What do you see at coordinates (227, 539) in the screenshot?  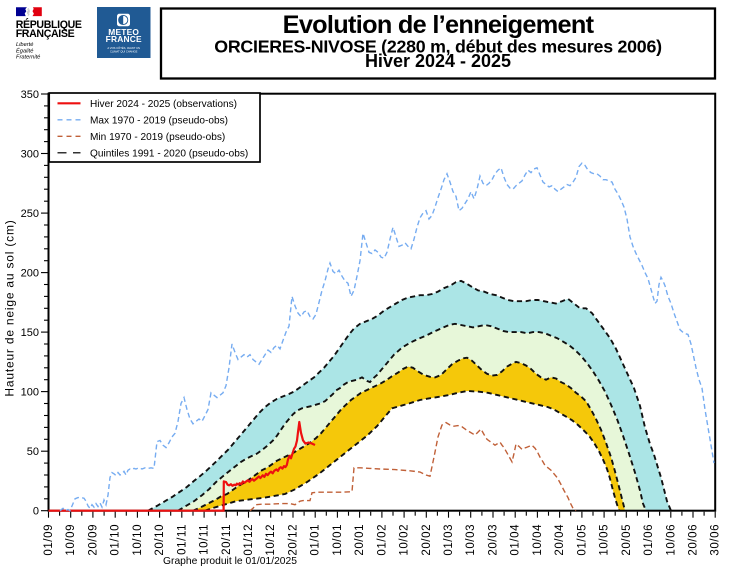 I see `svg-text: 20/11` at bounding box center [227, 539].